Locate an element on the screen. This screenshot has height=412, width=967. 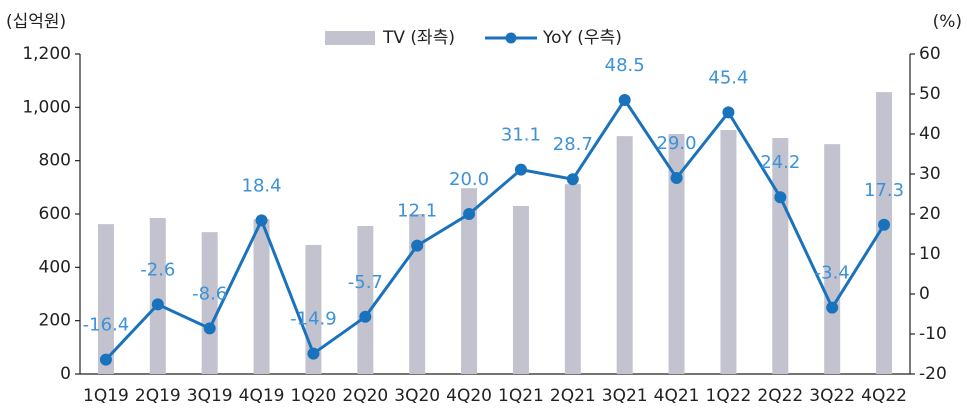
y2-tick-label: 60 is located at coordinates (930, 54).